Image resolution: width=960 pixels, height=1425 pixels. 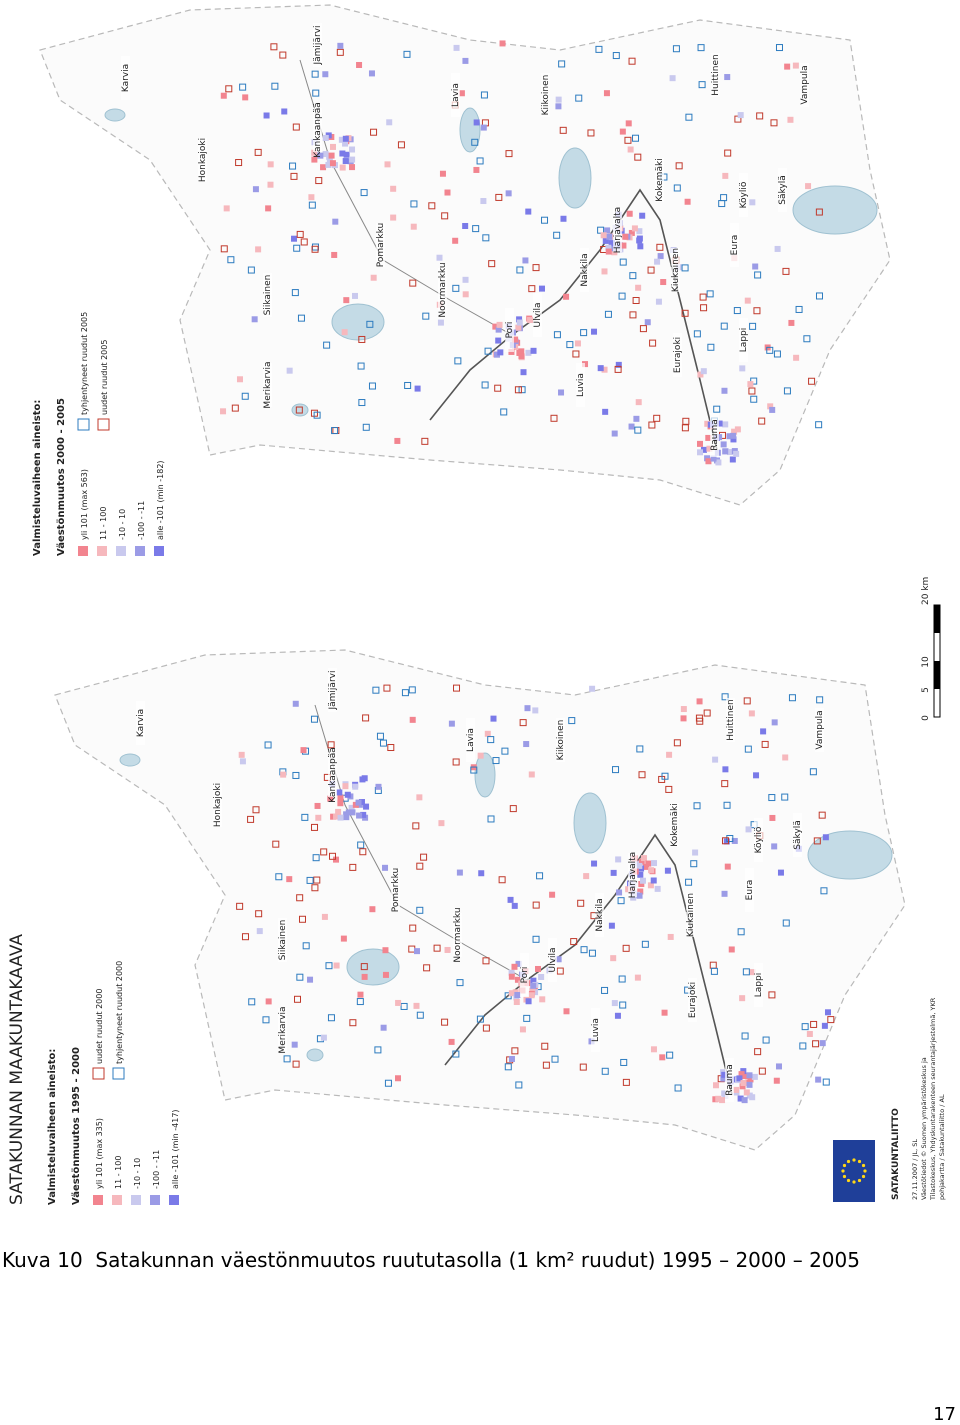 I want to click on legend-title: Valmisteluvaiheen aineisto:, so click(x=37, y=478).